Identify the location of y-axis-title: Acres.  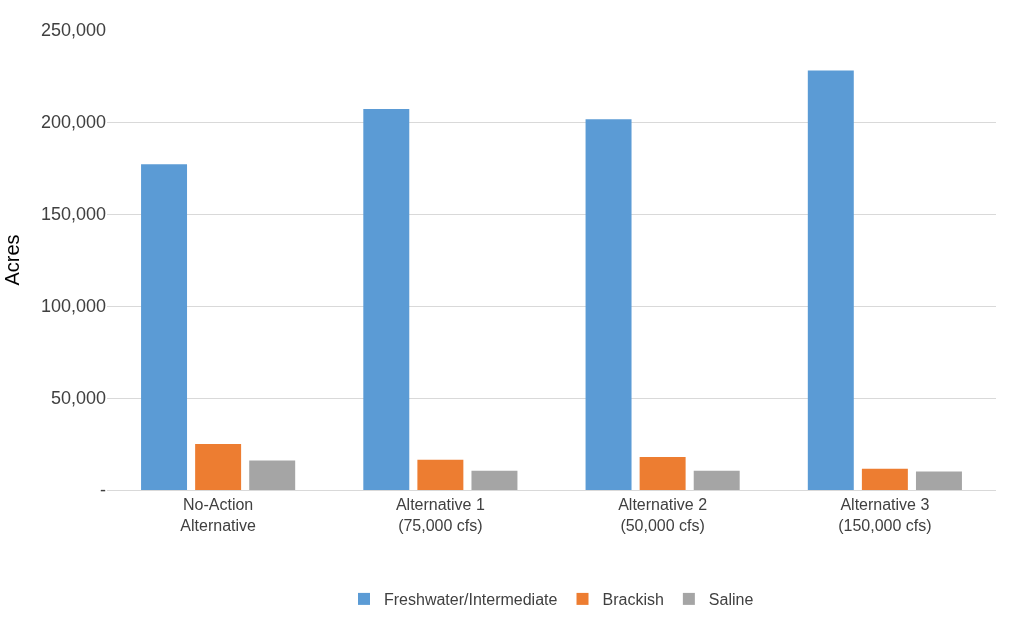
(12, 260).